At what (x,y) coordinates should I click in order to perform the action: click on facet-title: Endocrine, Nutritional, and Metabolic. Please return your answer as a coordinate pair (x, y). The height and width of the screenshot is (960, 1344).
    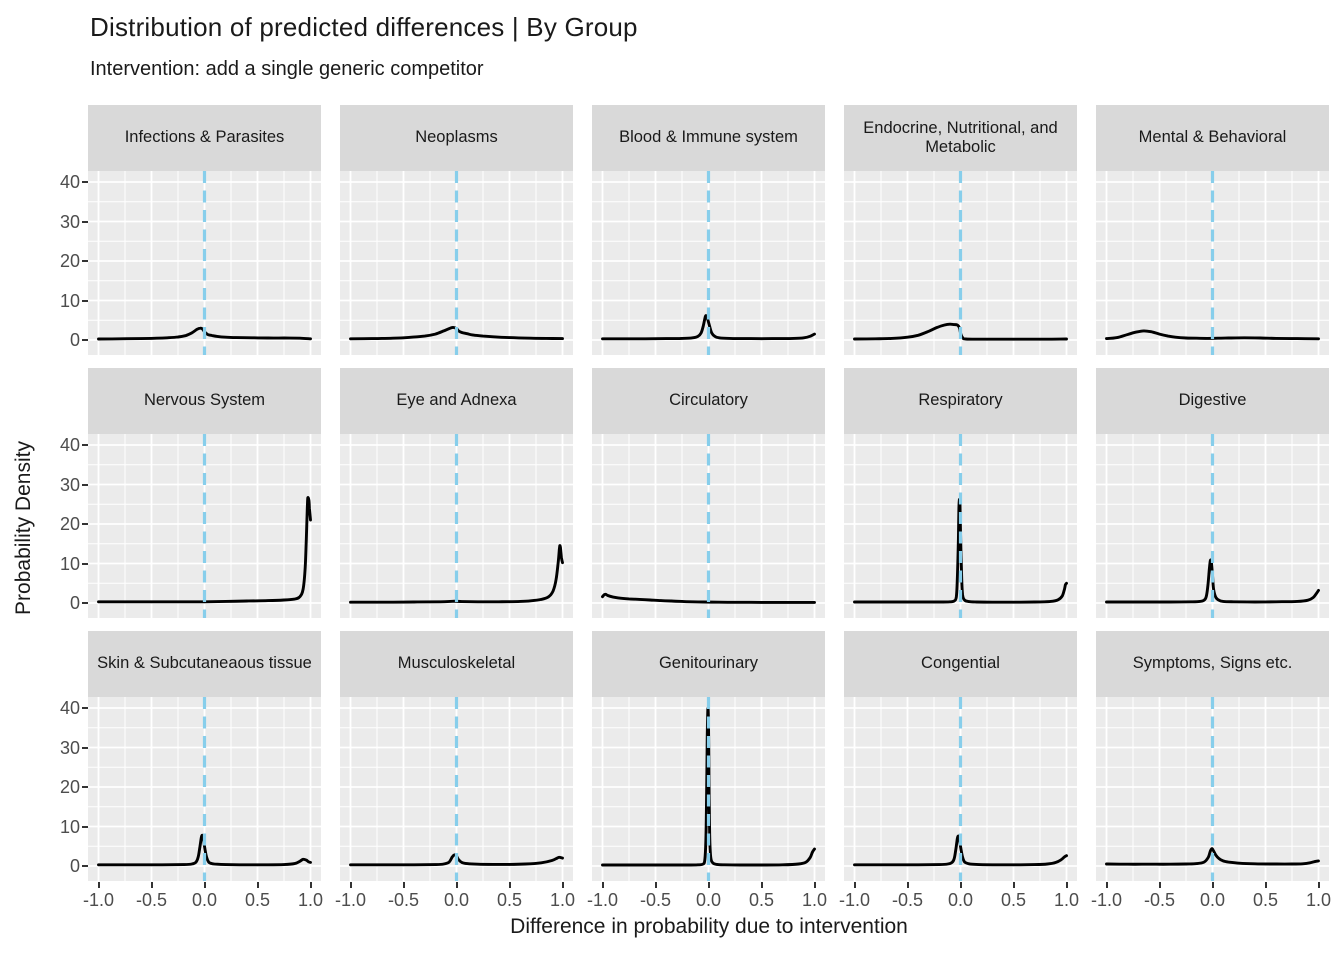
    Looking at the image, I should click on (960, 137).